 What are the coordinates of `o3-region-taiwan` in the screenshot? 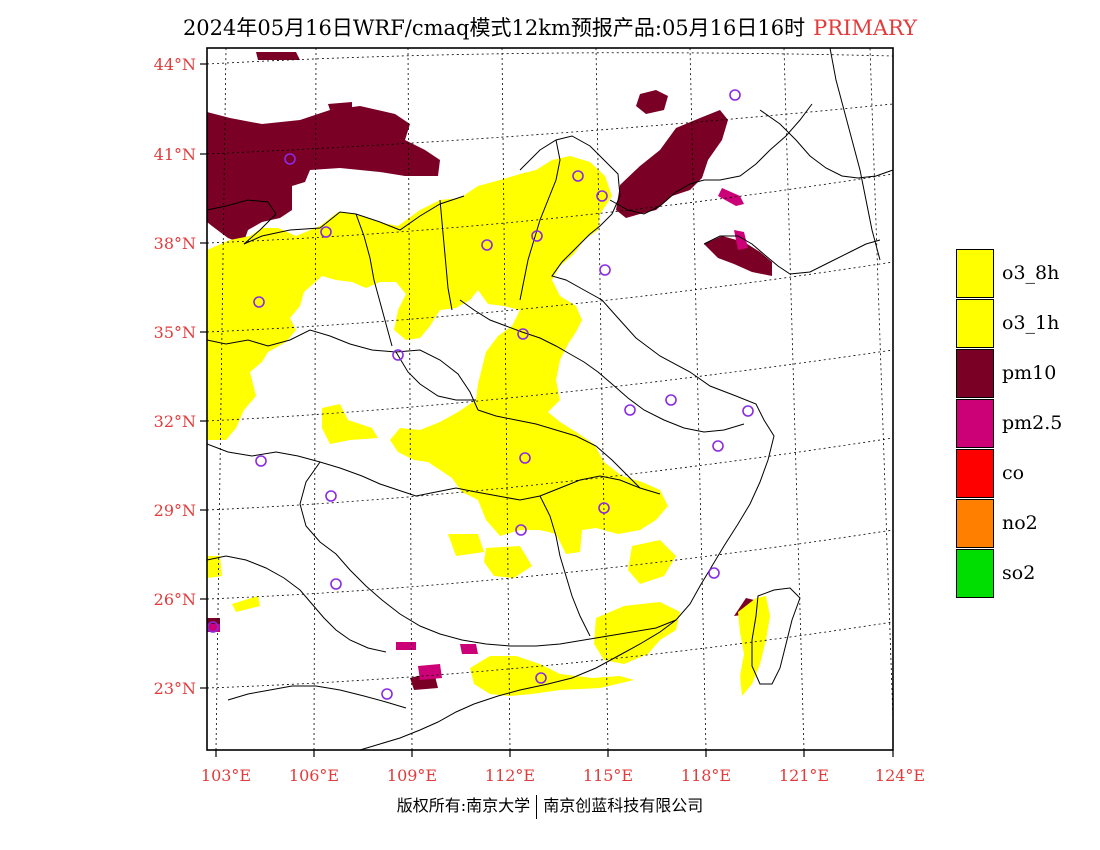 It's located at (754, 646).